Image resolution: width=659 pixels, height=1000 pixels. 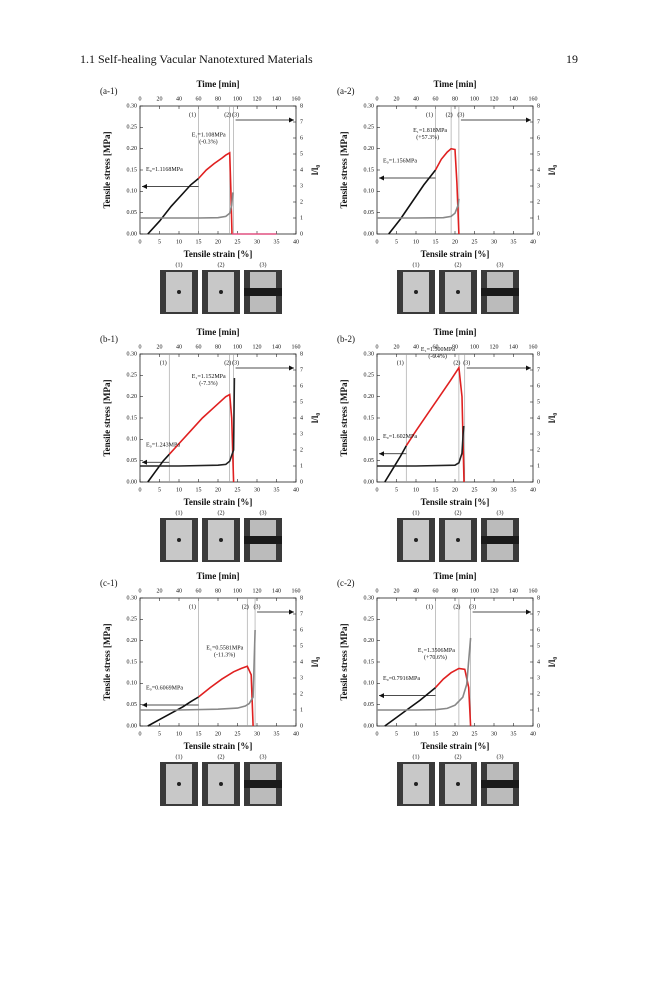 I want to click on y2-tick-label: 7, so click(x=538, y=614).